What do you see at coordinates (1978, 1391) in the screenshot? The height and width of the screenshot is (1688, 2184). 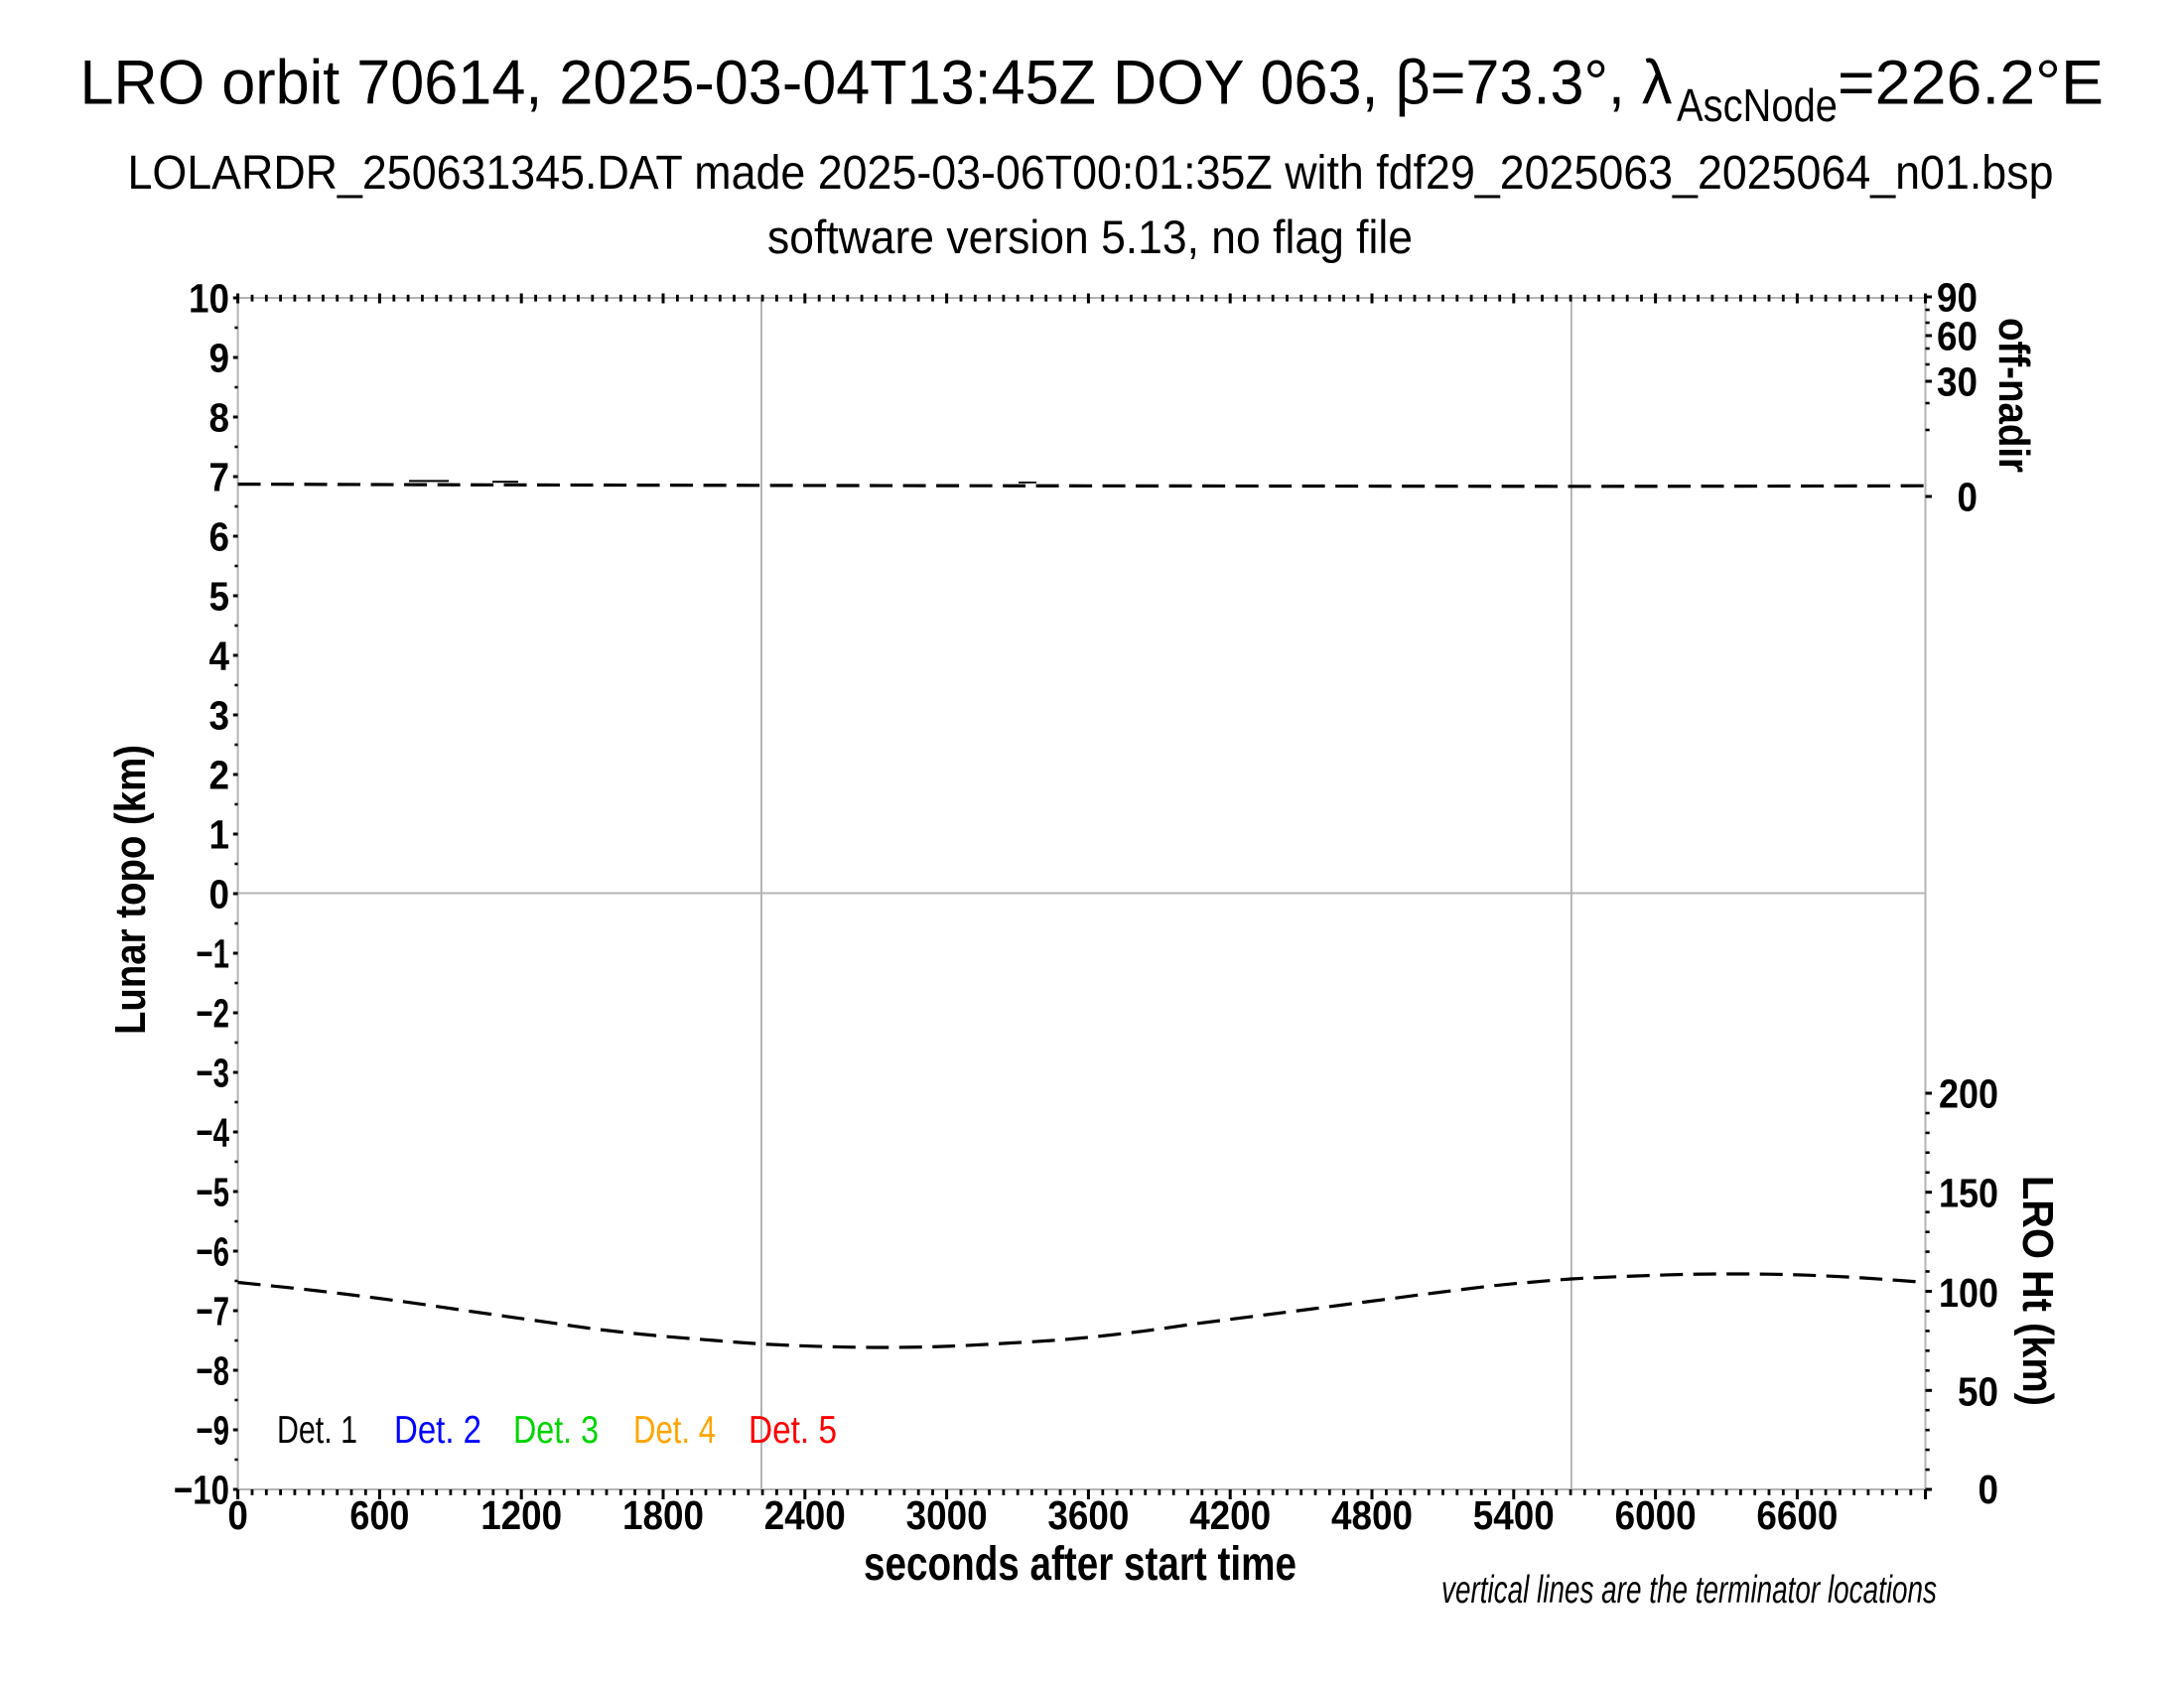 I see `svg-text: 50` at bounding box center [1978, 1391].